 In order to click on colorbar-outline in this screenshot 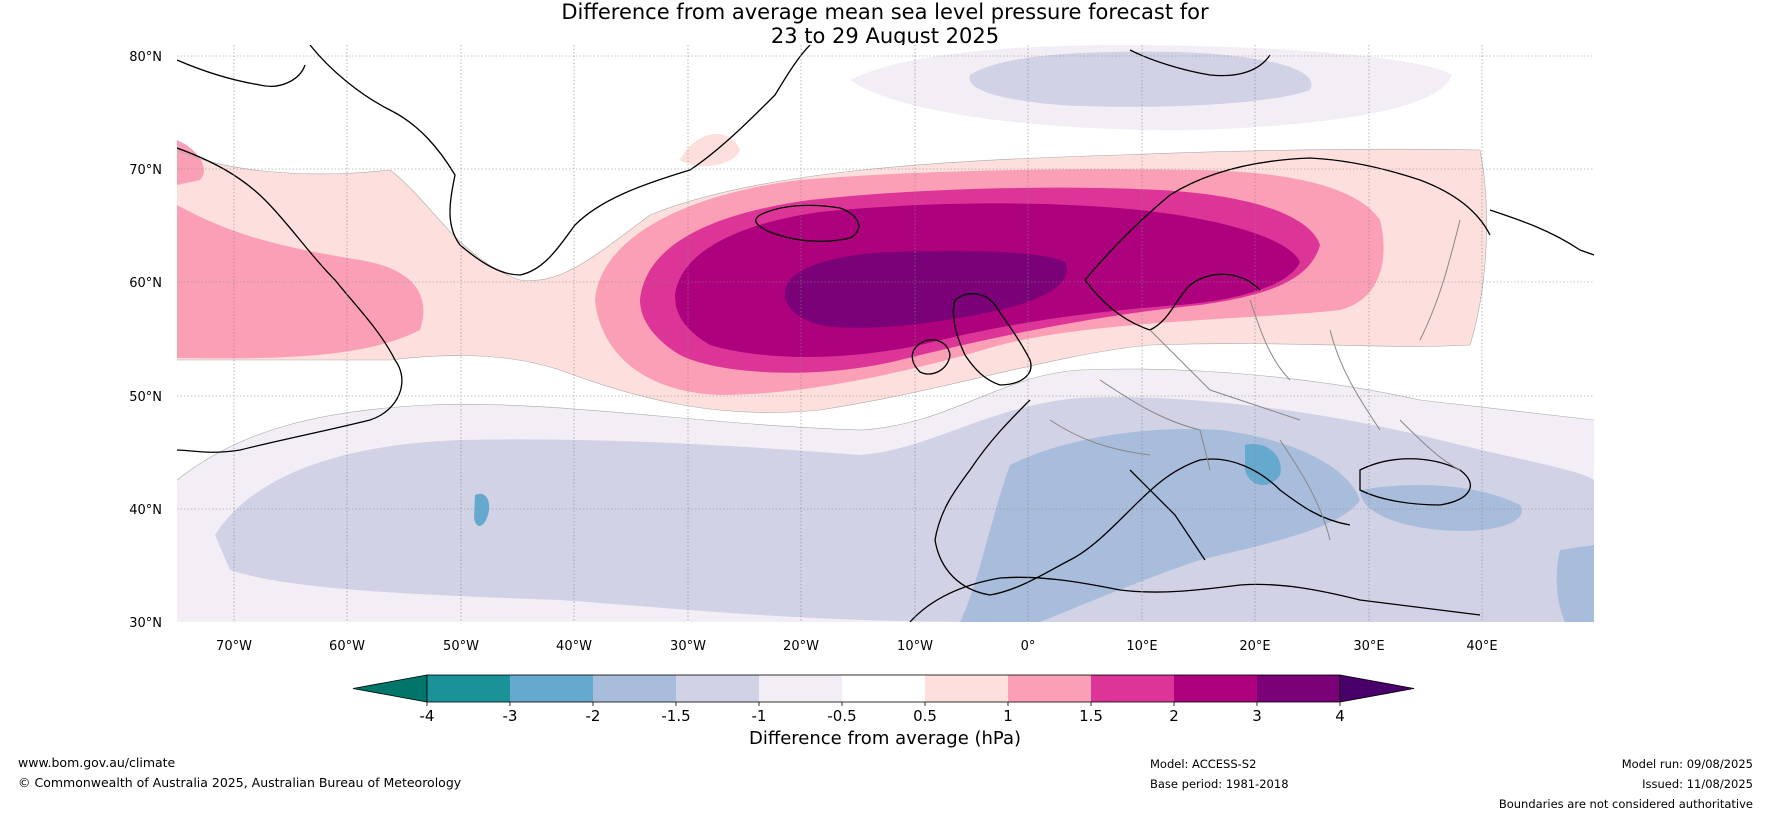, I will do `click(883, 688)`.